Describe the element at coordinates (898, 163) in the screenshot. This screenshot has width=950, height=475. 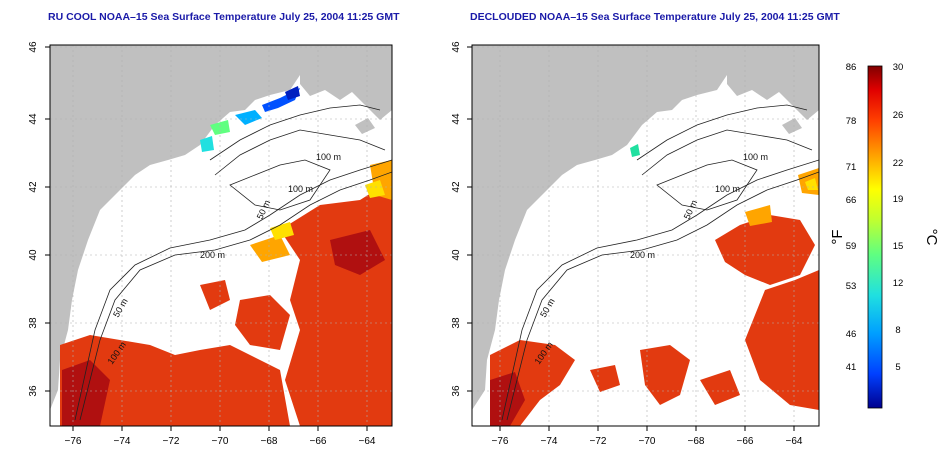
I see `c-tick: 22` at that location.